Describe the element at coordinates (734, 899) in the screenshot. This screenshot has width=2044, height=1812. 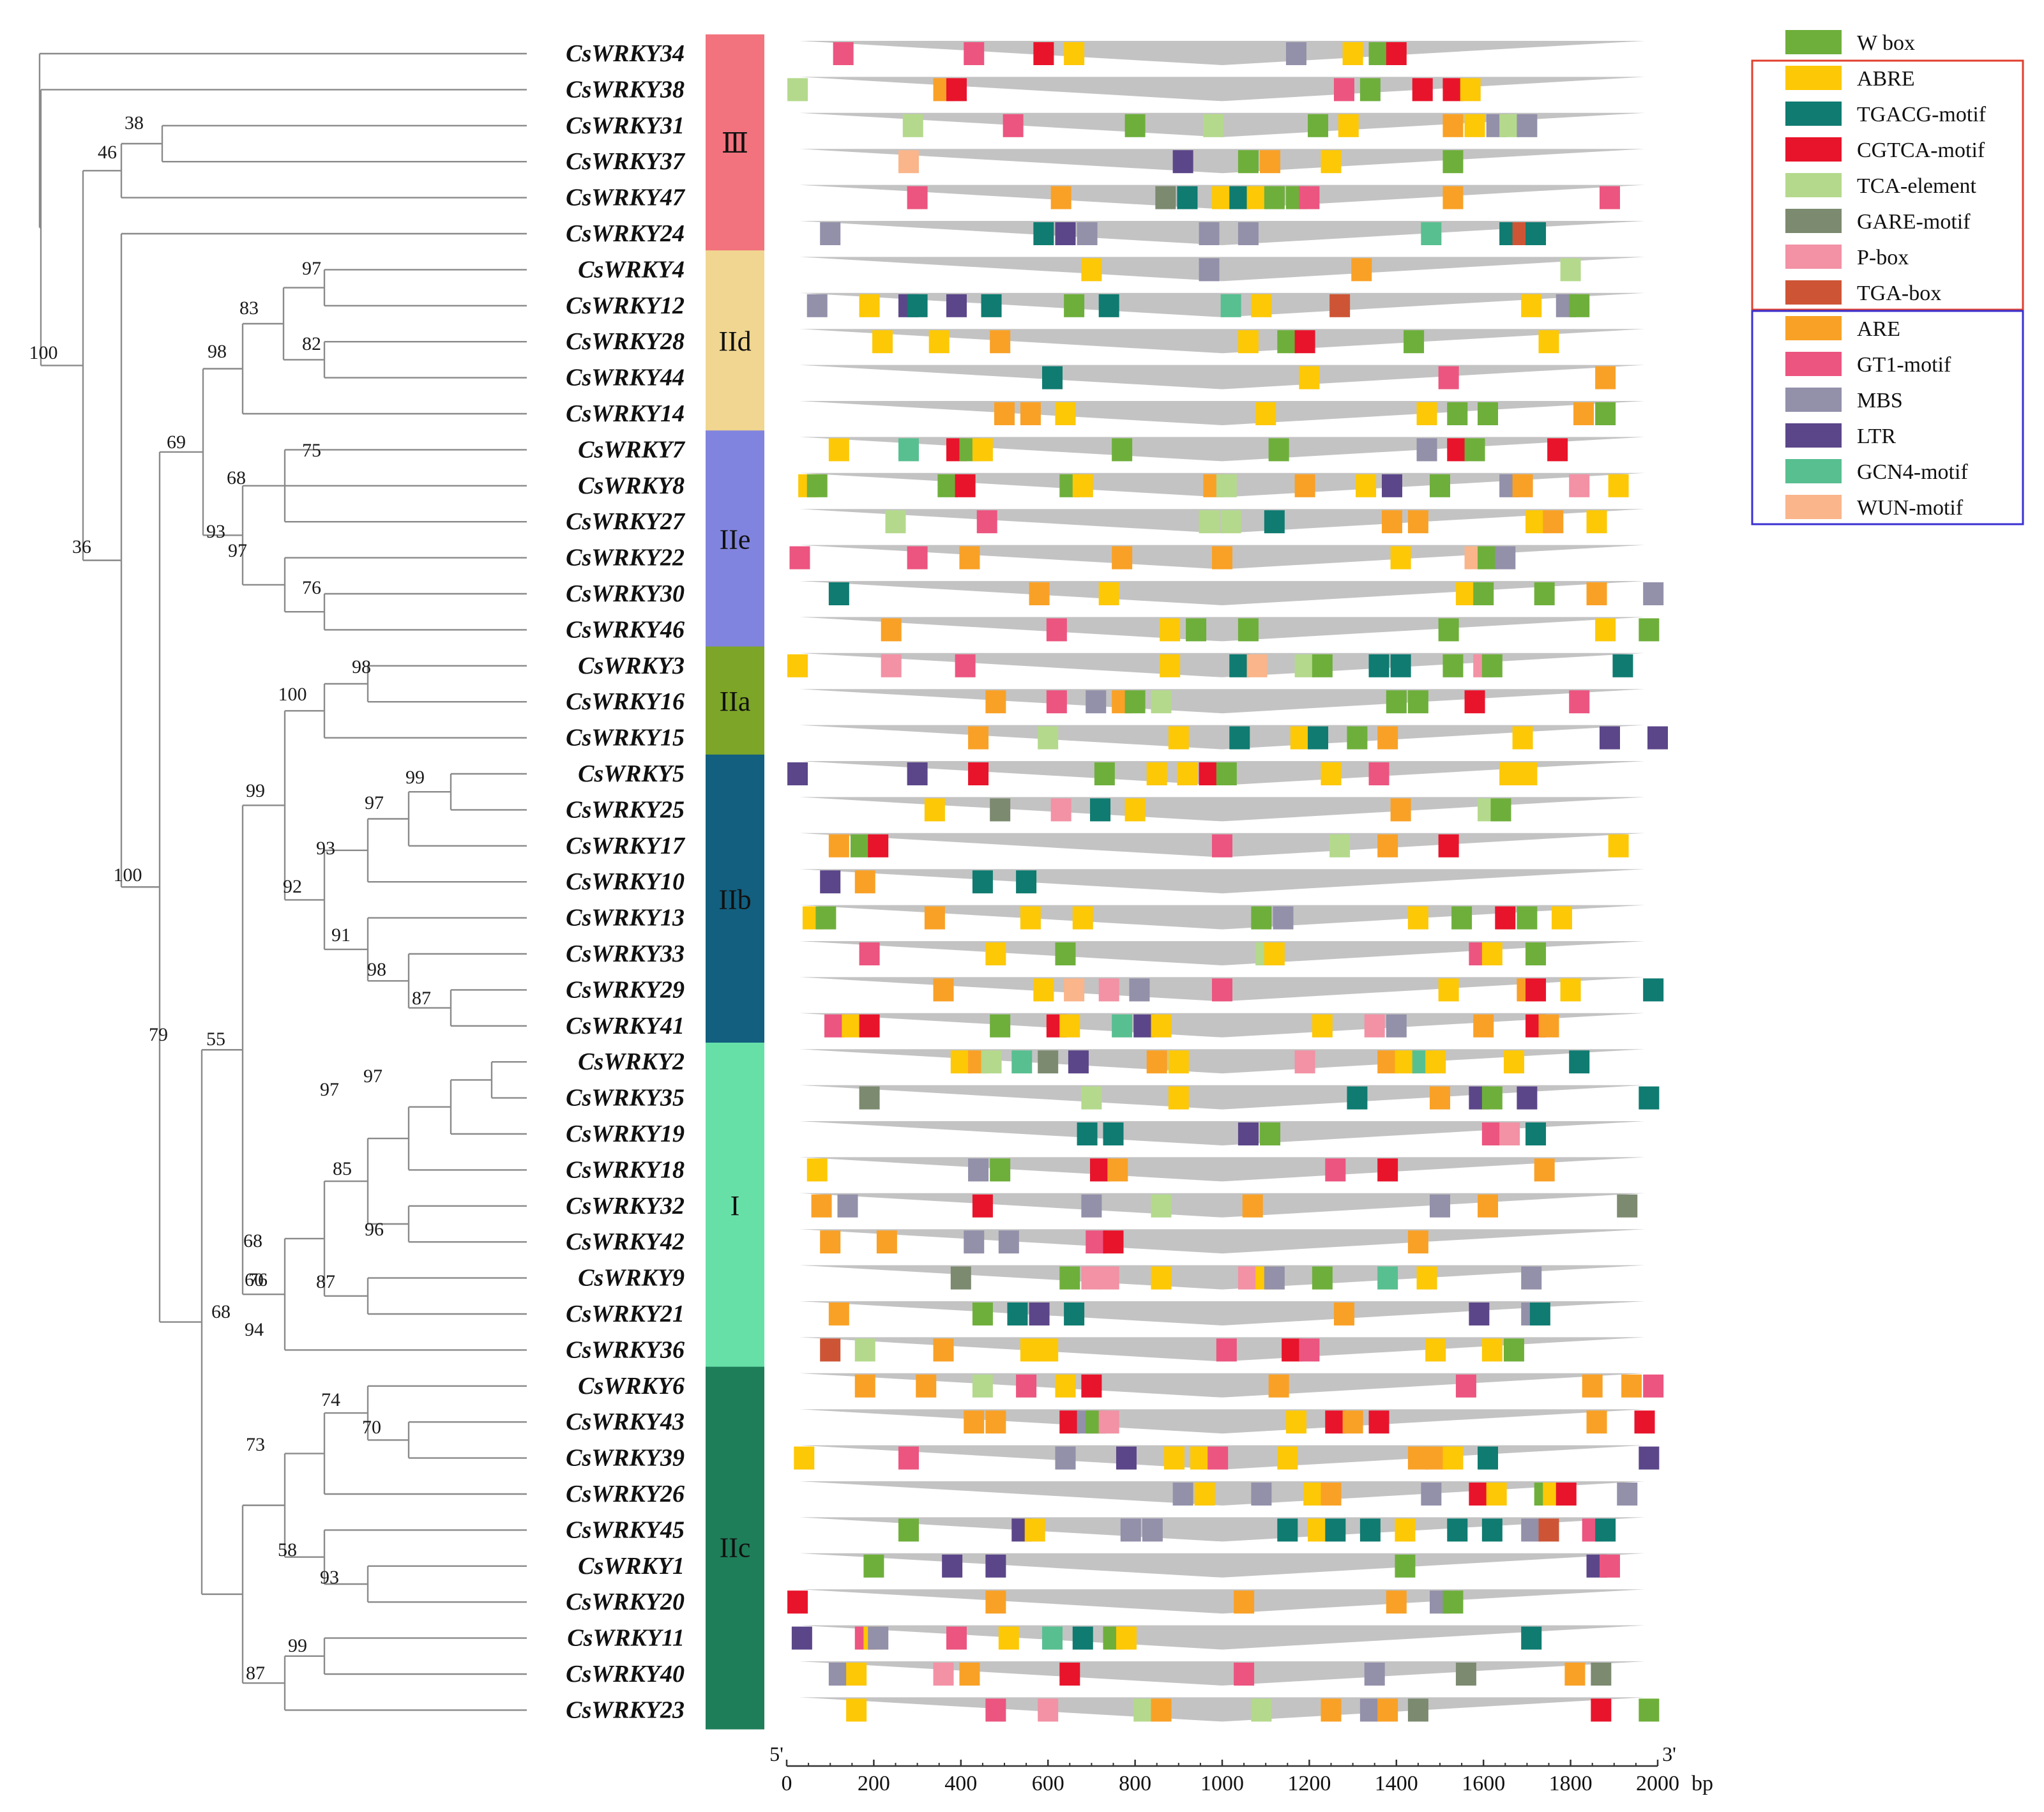
I see `group-label: IIb` at that location.